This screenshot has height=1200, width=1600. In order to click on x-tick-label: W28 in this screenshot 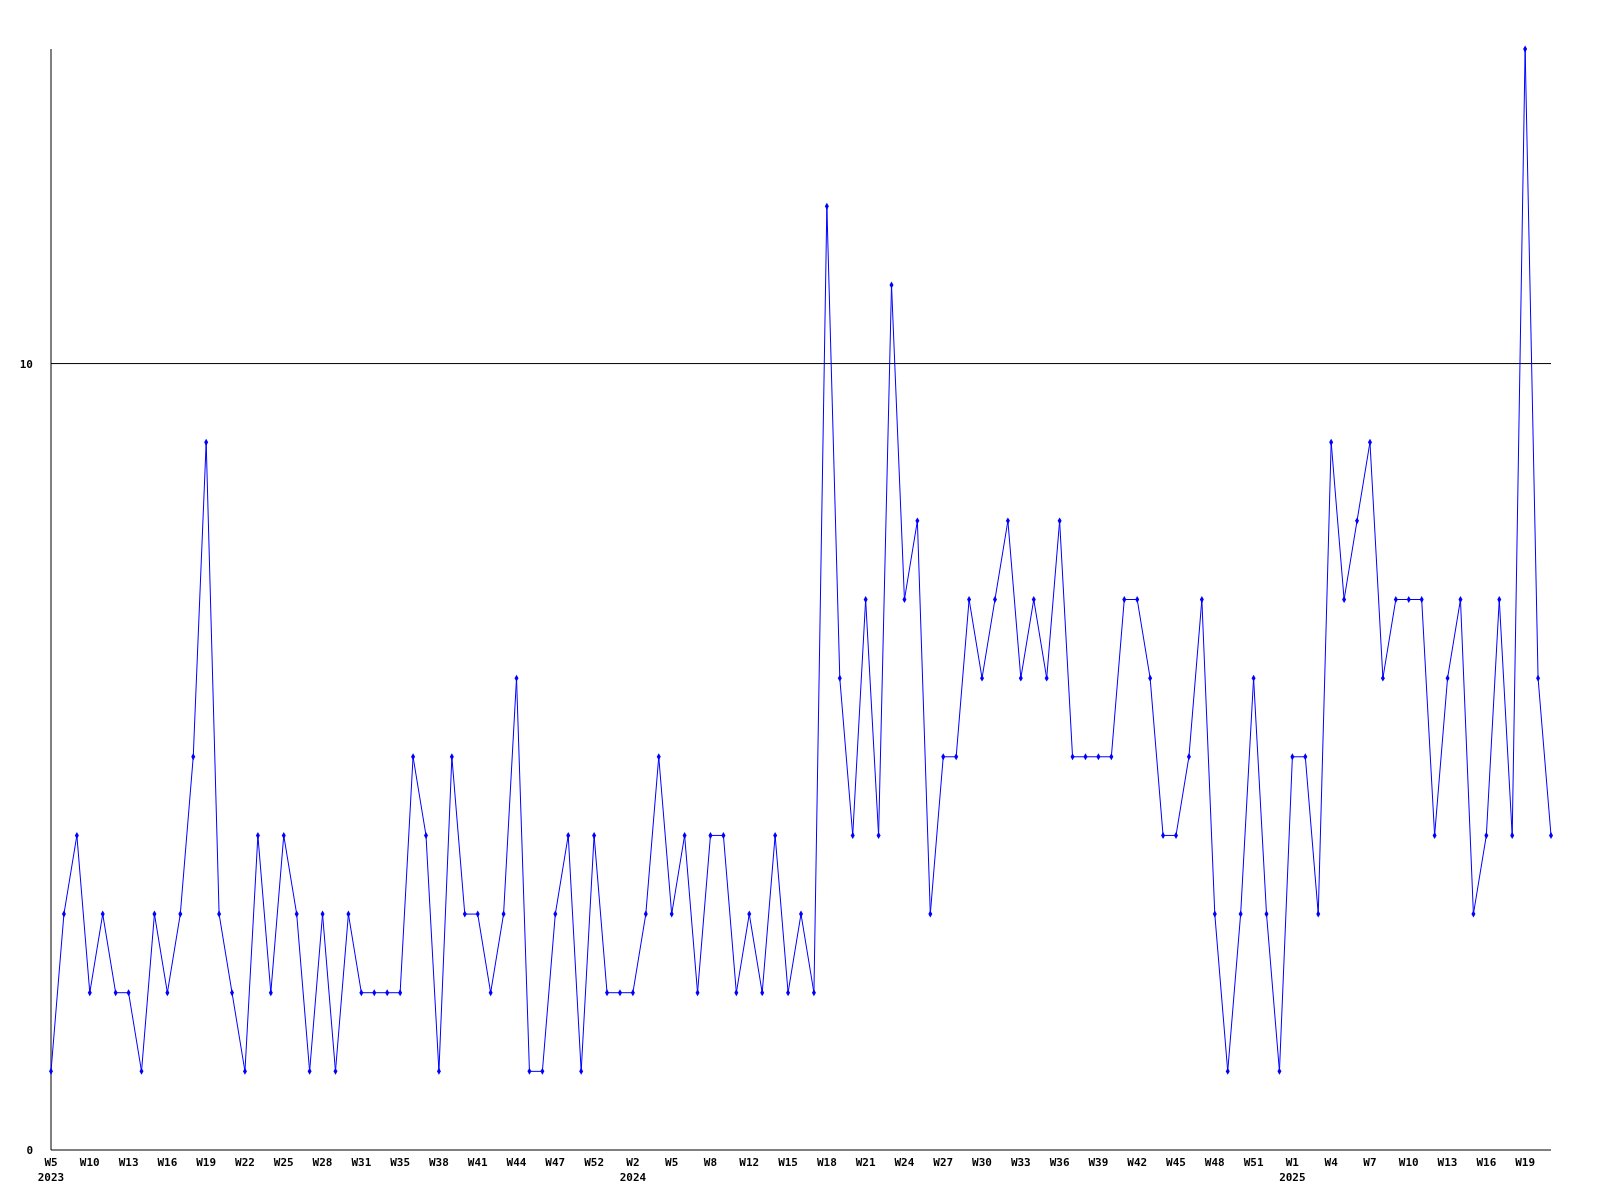, I will do `click(322, 1162)`.